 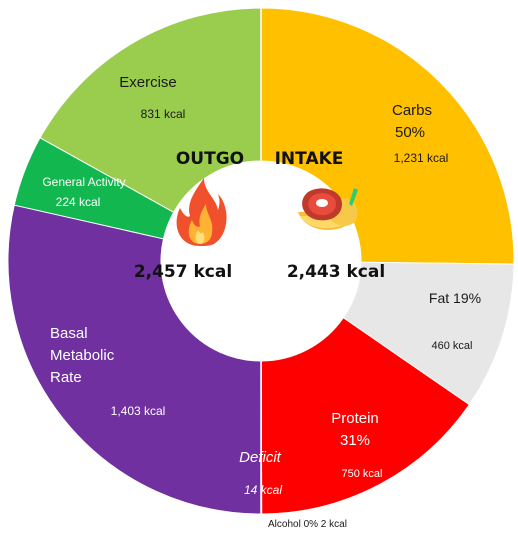 What do you see at coordinates (69, 333) in the screenshot?
I see `bmr-label-line-1: Basal` at bounding box center [69, 333].